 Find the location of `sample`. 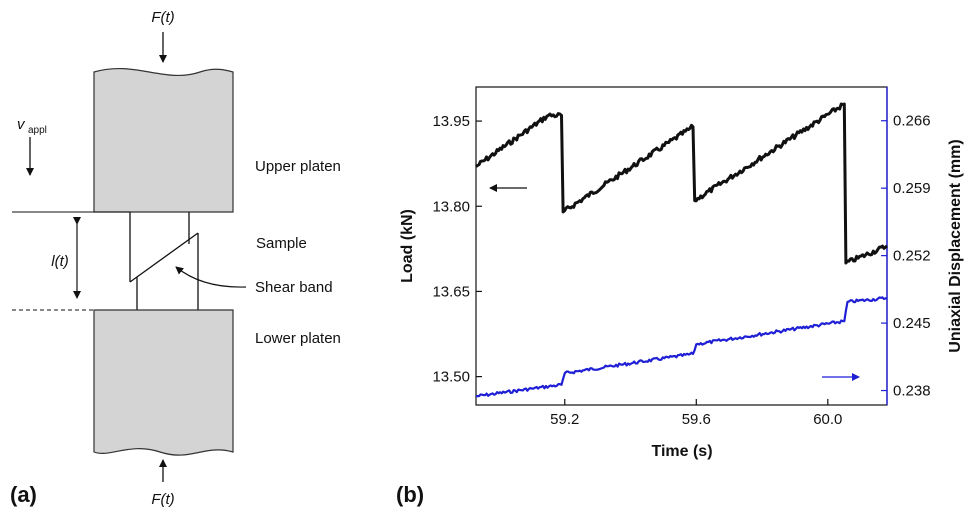

sample is located at coordinates (164, 261).